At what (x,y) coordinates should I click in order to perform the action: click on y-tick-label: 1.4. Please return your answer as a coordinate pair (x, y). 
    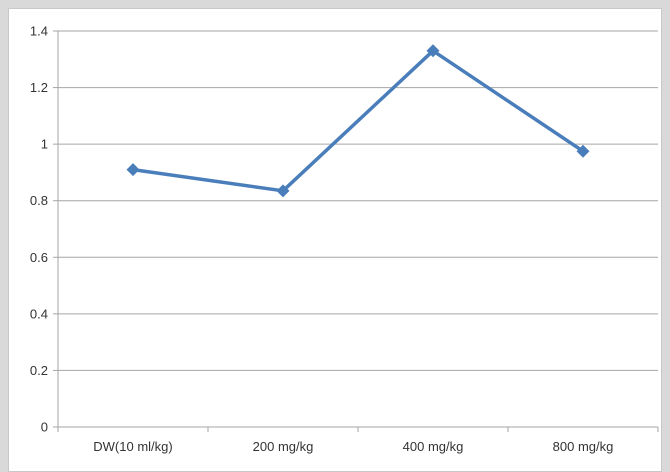
    Looking at the image, I should click on (39, 31).